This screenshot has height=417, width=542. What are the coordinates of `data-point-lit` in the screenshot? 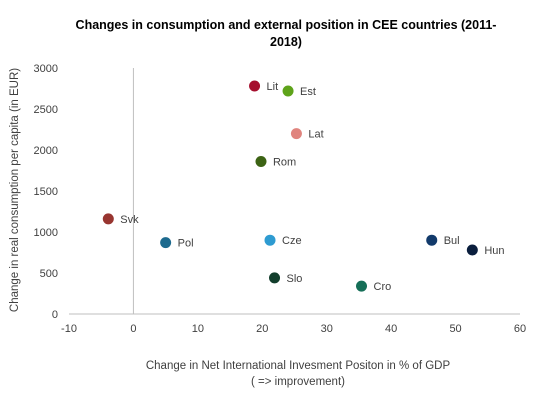 It's located at (255, 86).